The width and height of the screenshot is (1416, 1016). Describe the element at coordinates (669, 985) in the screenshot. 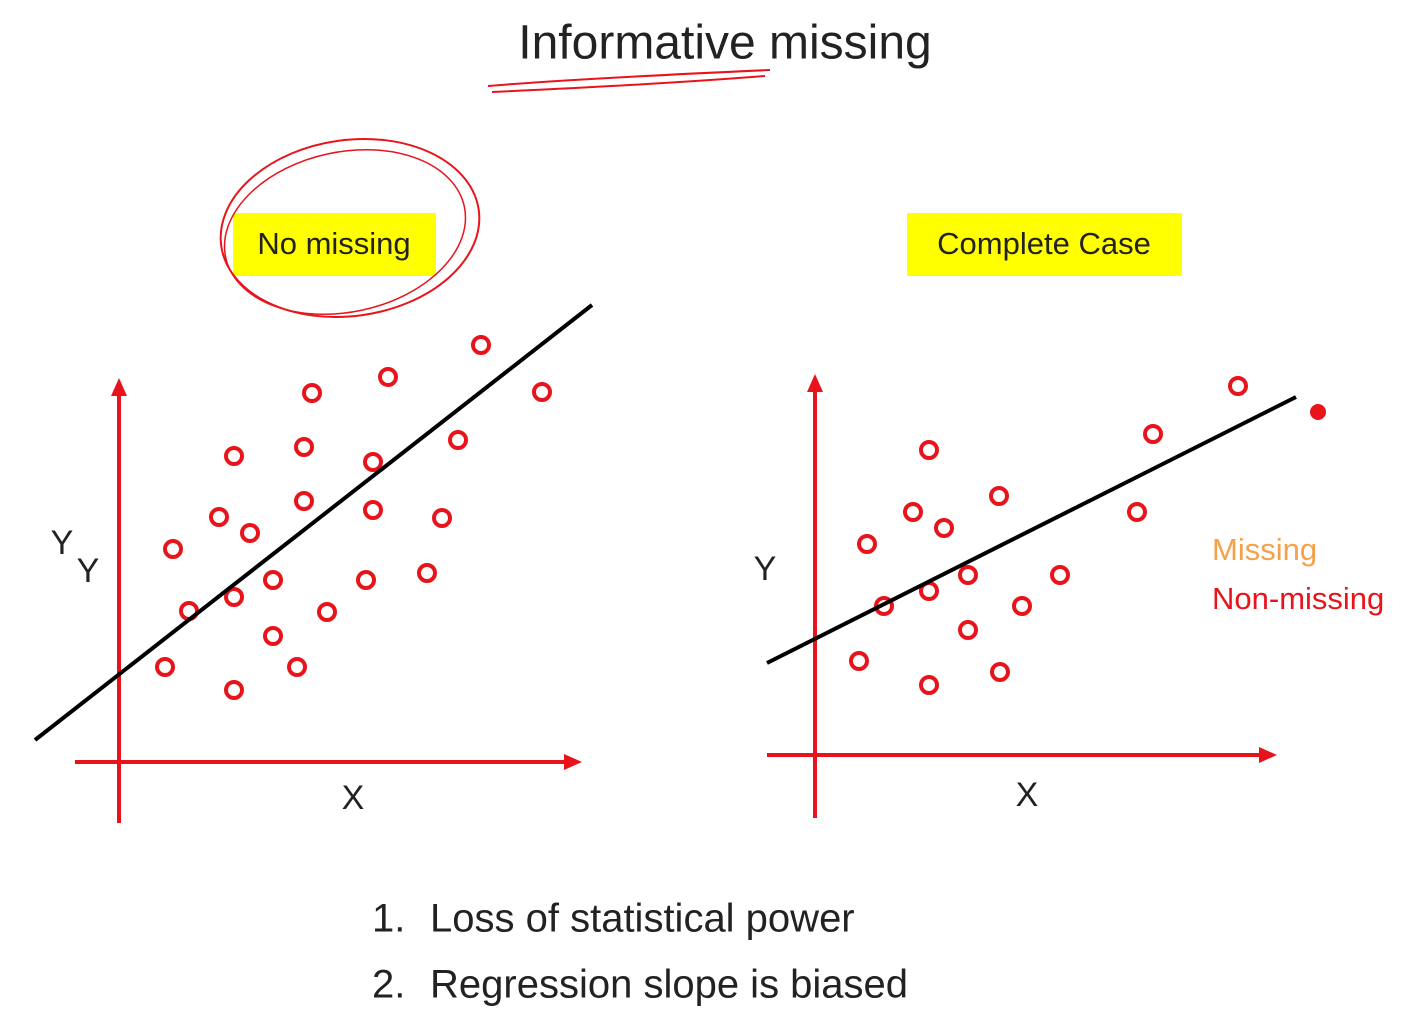

I see `list-item: Regression slope is biased` at that location.